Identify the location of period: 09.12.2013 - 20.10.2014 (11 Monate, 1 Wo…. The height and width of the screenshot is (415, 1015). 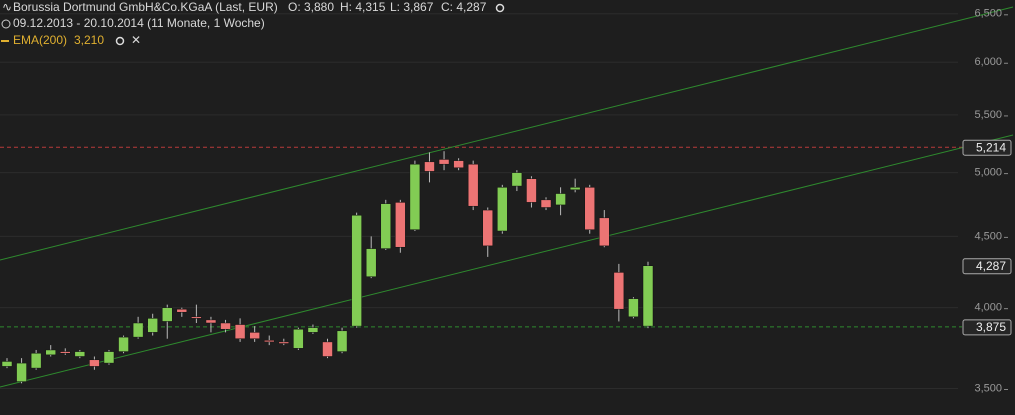
(139, 23).